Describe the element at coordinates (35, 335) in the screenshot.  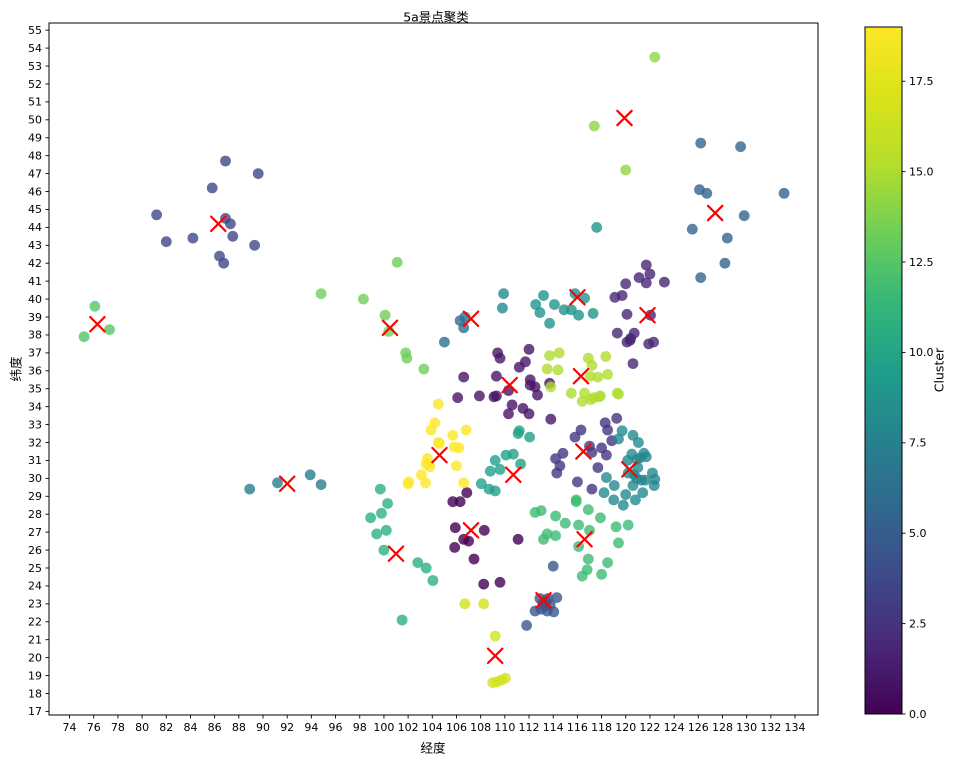
I see `y-tick-label: 38` at that location.